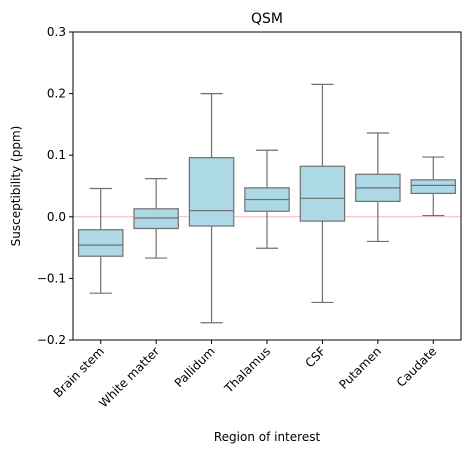 The height and width of the screenshot is (454, 470). I want to click on box-brain-stem, so click(100, 243).